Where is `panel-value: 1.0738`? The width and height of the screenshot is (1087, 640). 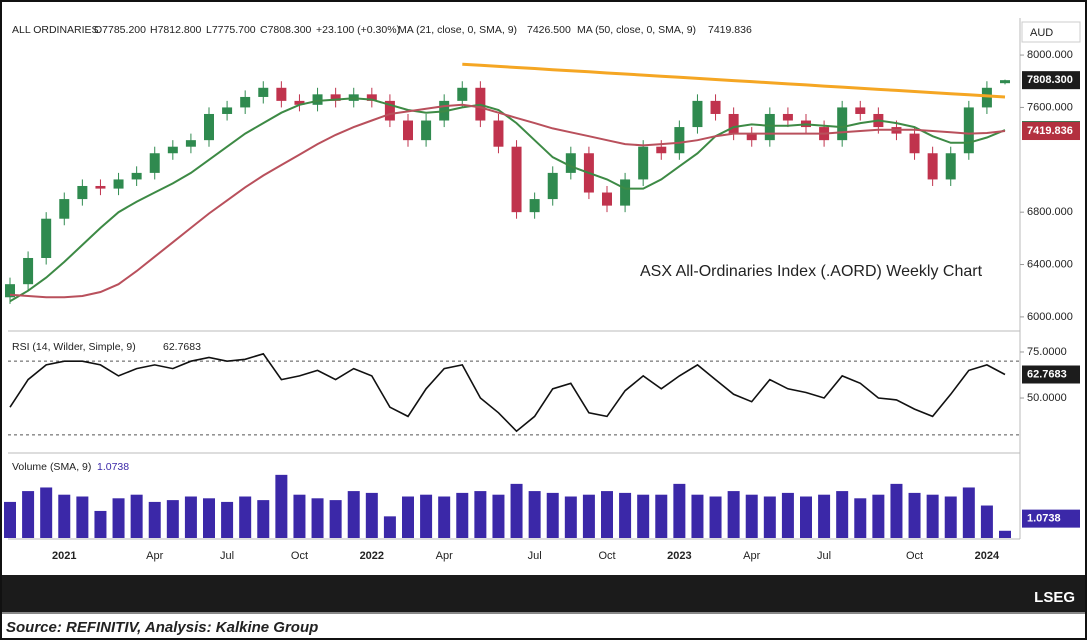
panel-value: 1.0738 is located at coordinates (113, 467).